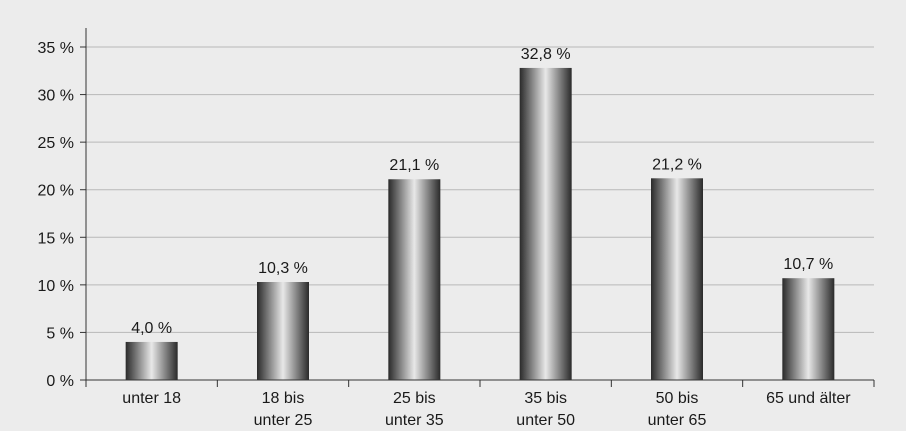 The image size is (906, 431). Describe the element at coordinates (808, 264) in the screenshot. I see `data-label: 10,7 %` at that location.